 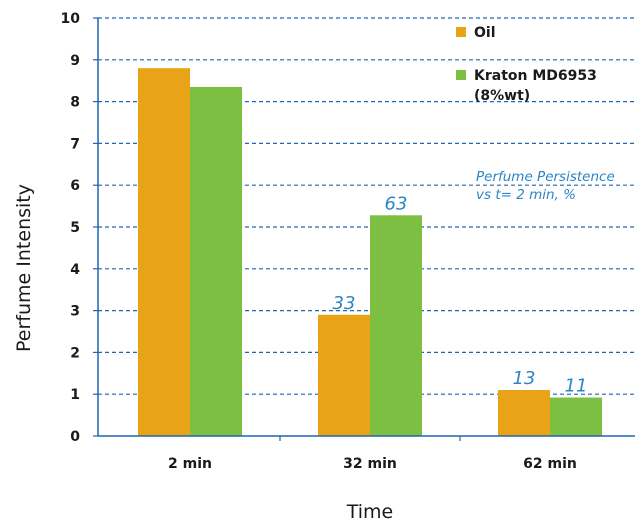 What do you see at coordinates (526, 195) in the screenshot?
I see `annotation-line2: vs t= 2 min, %` at bounding box center [526, 195].